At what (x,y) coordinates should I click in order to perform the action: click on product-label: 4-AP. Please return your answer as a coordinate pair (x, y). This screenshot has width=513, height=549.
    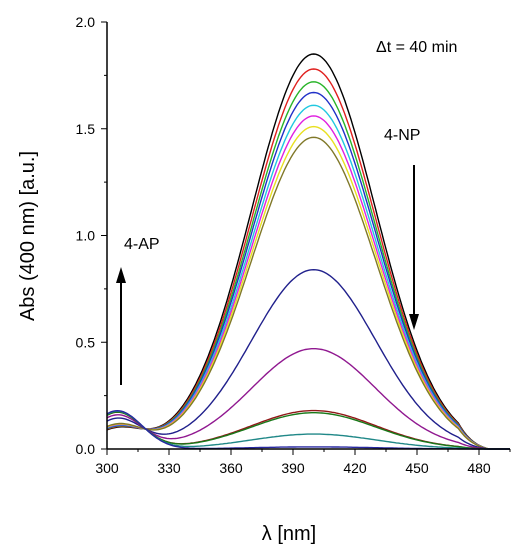
    Looking at the image, I should click on (142, 244).